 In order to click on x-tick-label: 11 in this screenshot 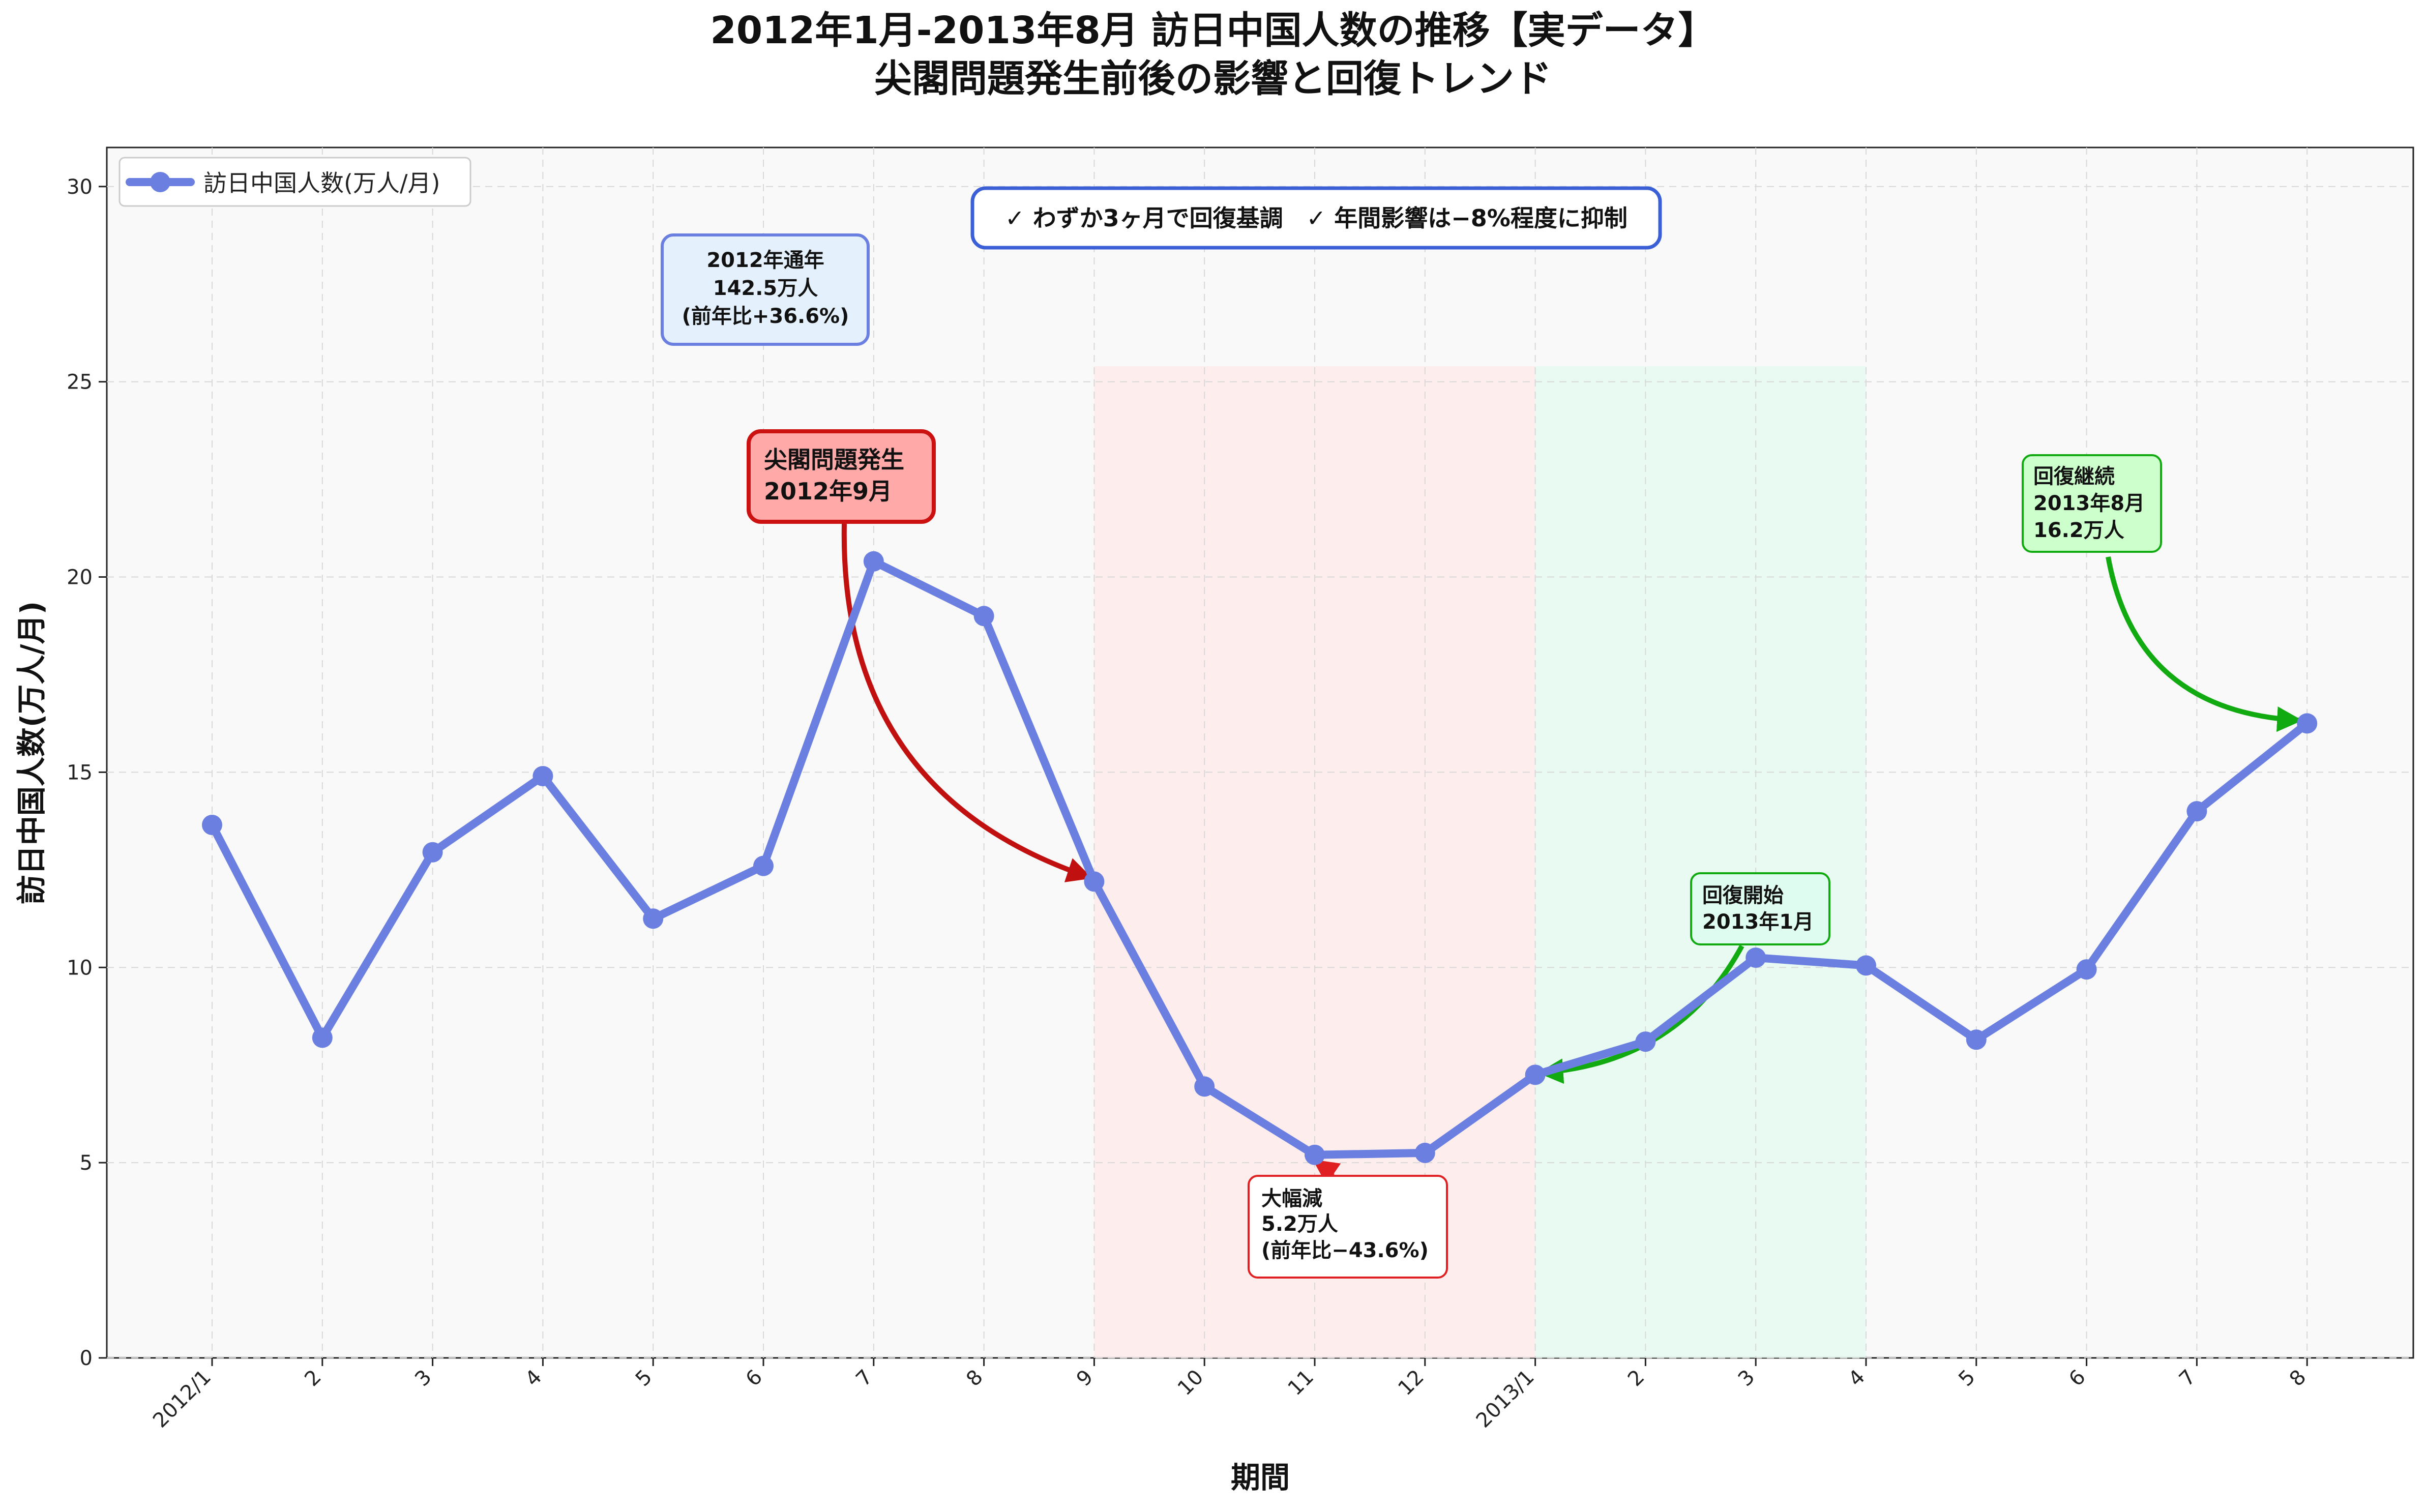, I will do `click(1301, 1383)`.